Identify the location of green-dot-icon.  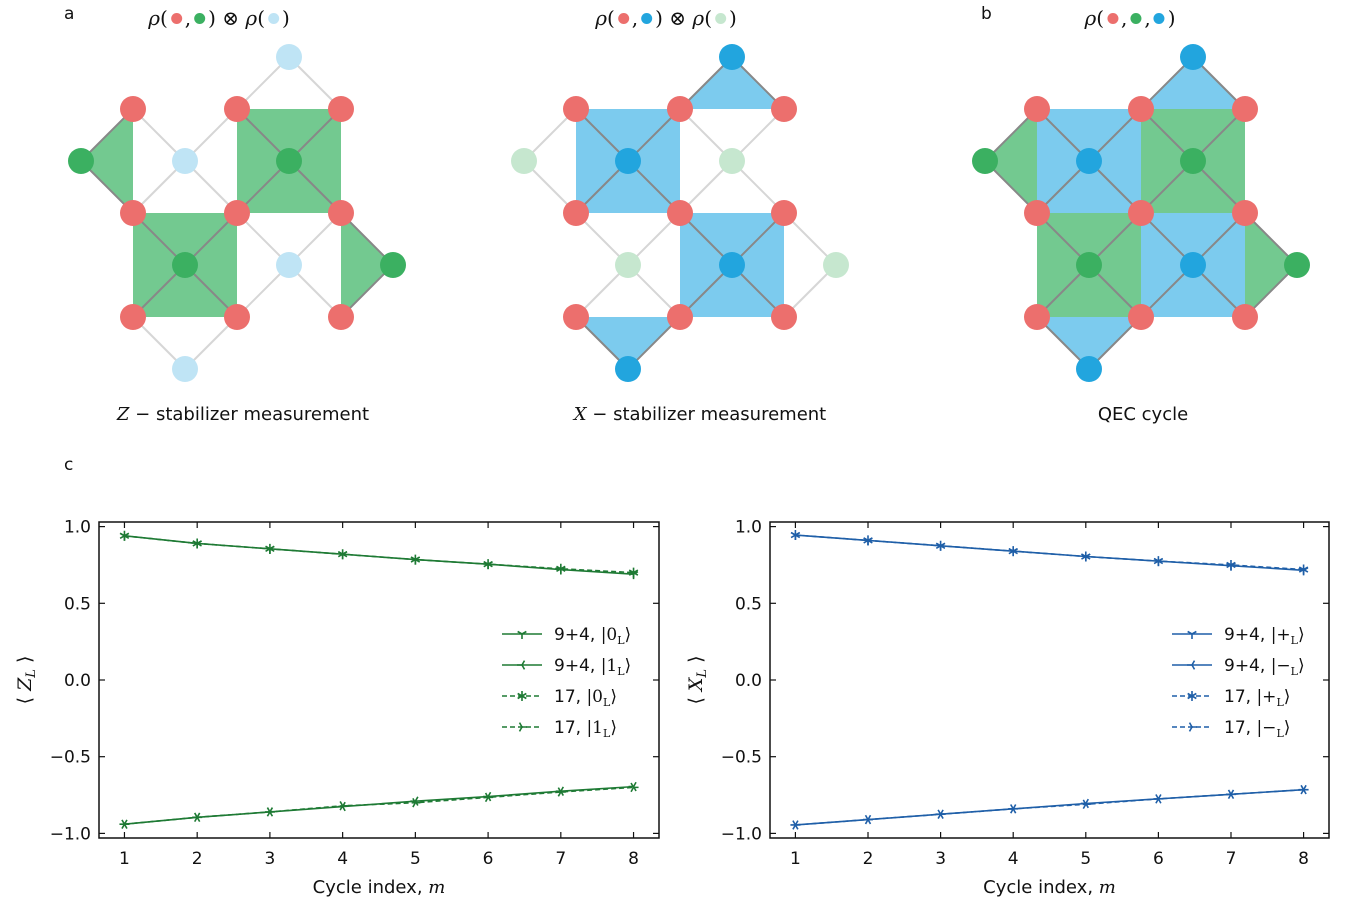
(1136, 18).